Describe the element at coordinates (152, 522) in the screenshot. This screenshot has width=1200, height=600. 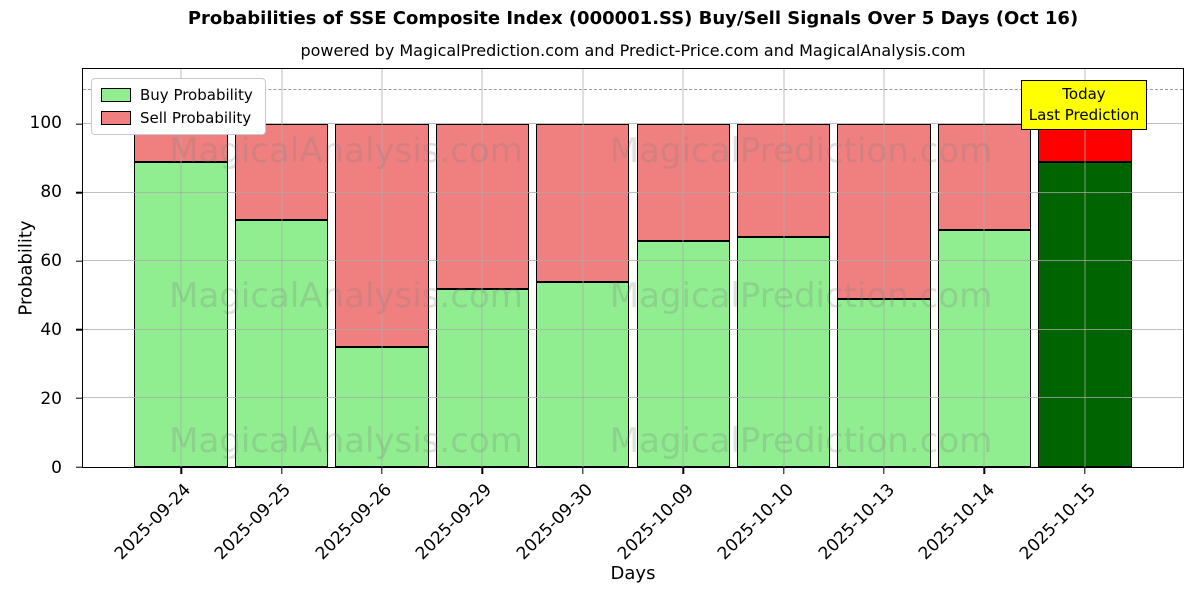
I see `x-tick-label: 2025-09-24` at that location.